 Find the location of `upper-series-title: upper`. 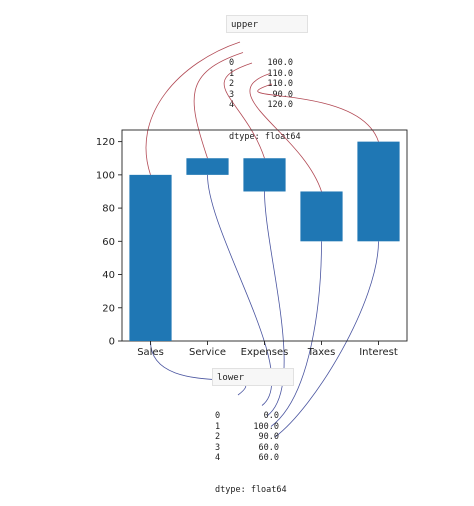

upper-series-title: upper is located at coordinates (267, 24).